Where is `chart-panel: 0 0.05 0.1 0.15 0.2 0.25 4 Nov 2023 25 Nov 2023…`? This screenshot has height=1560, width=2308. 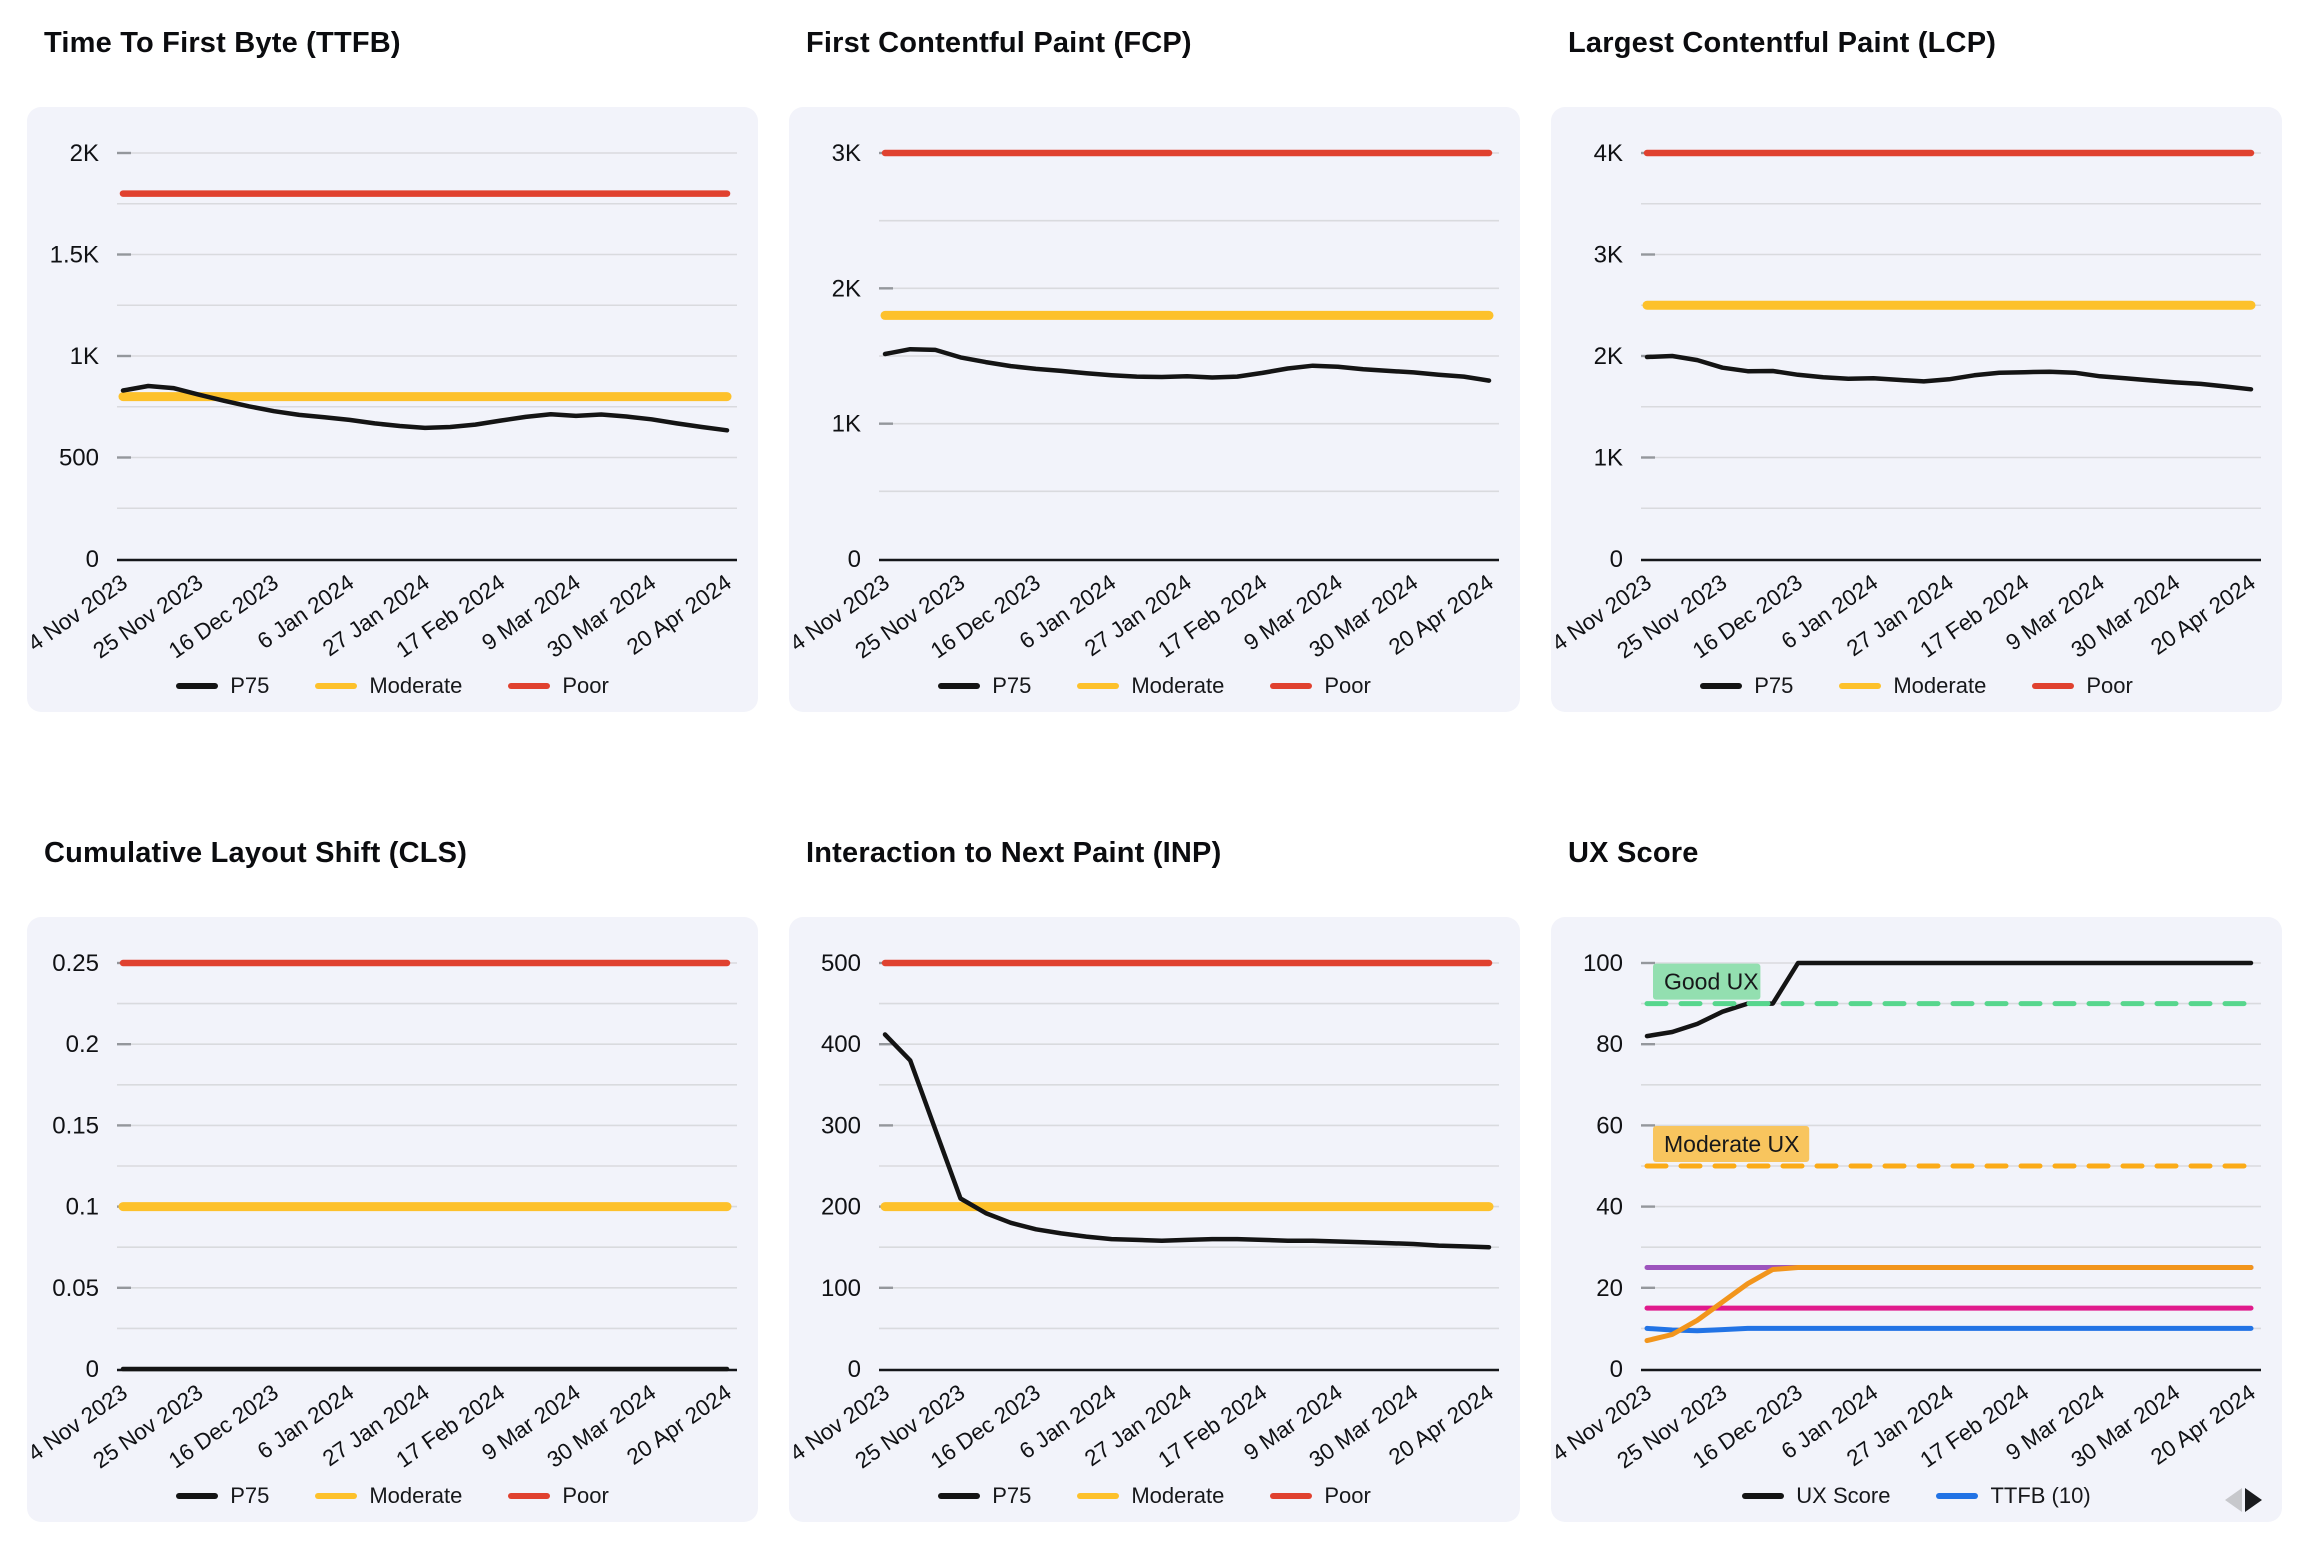
chart-panel: 0 0.05 0.1 0.15 0.2 0.25 4 Nov 2023 25 Nov 2023… is located at coordinates (392, 1219).